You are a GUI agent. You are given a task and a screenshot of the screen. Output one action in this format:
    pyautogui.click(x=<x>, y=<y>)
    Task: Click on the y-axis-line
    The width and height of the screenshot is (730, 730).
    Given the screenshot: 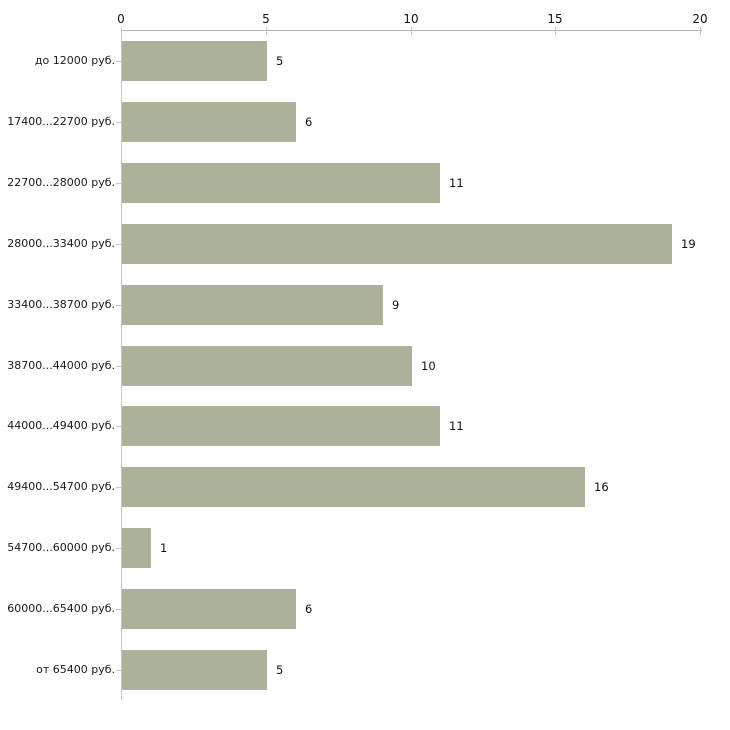 What is the action you would take?
    pyautogui.click(x=121, y=365)
    